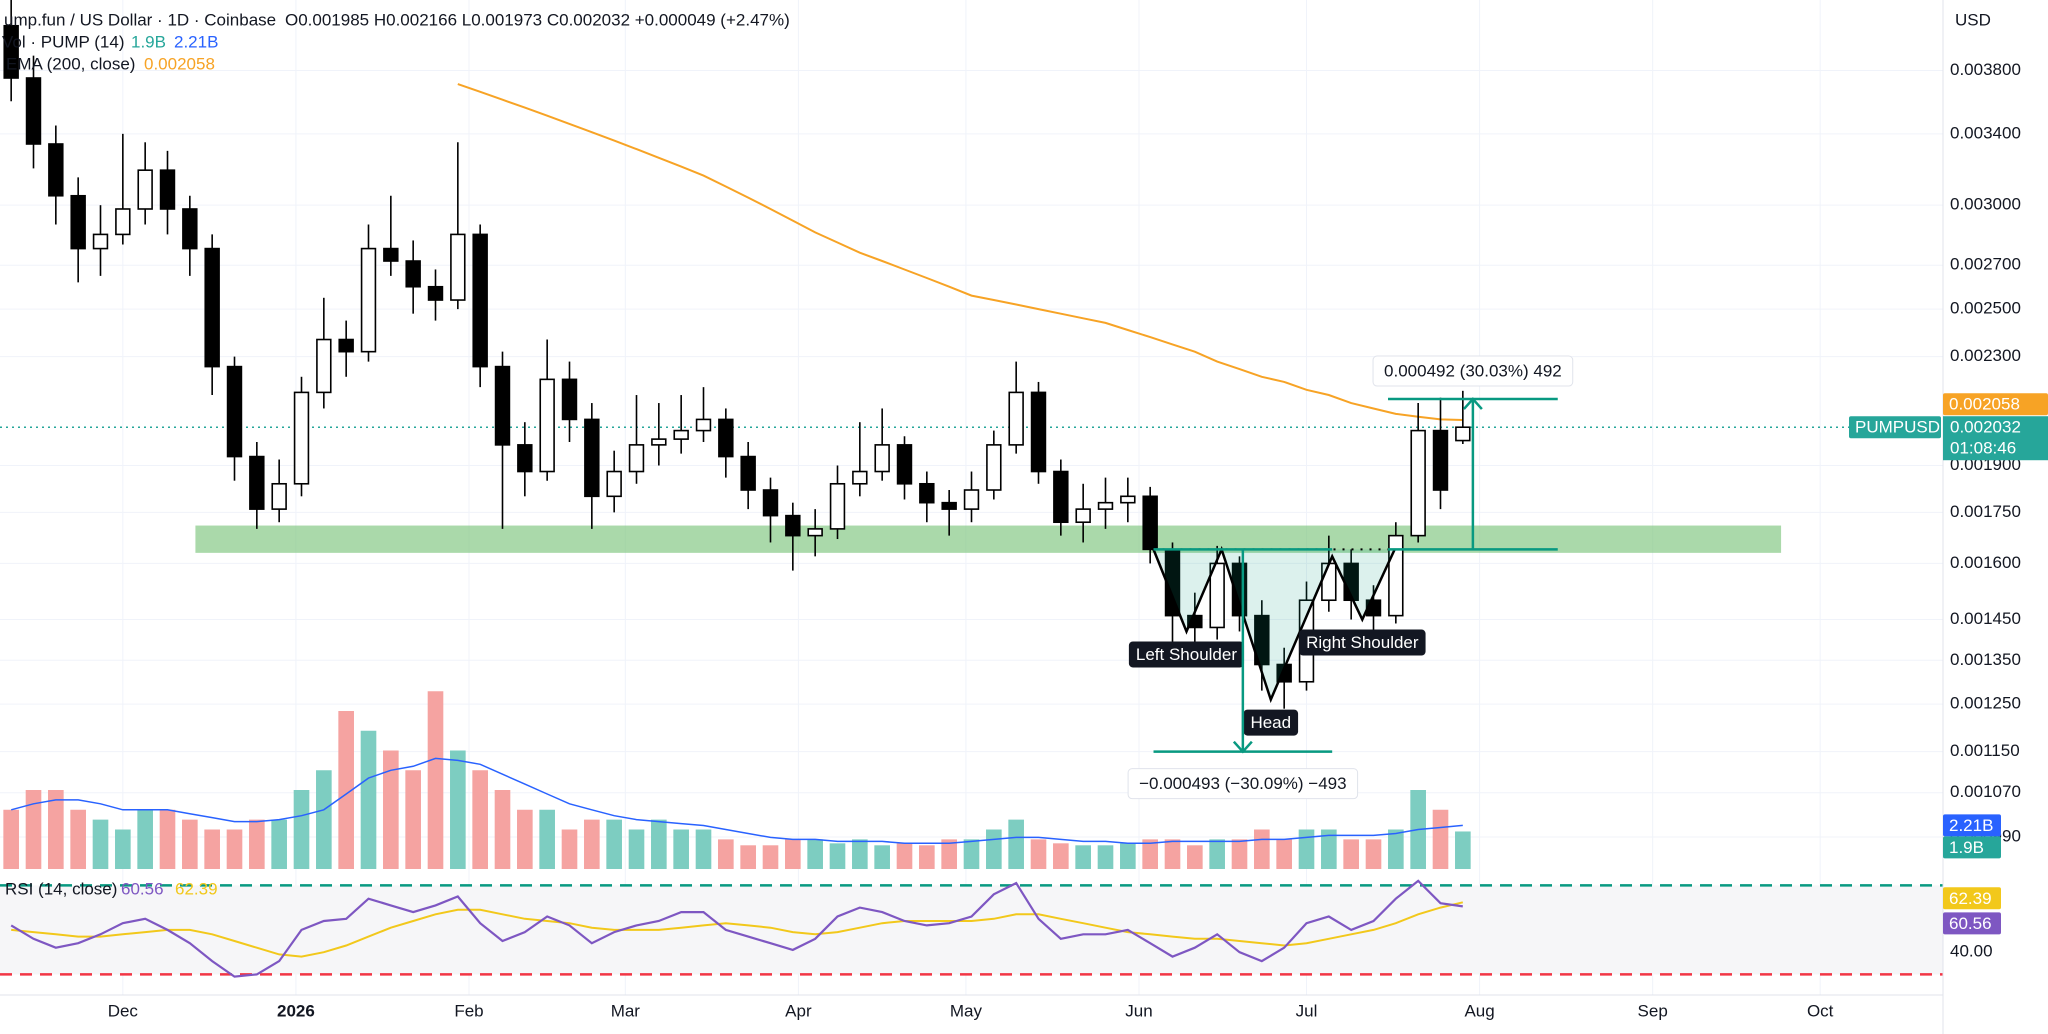 The height and width of the screenshot is (1034, 2048). What do you see at coordinates (1995, 438) in the screenshot?
I see `price-tag-bg` at bounding box center [1995, 438].